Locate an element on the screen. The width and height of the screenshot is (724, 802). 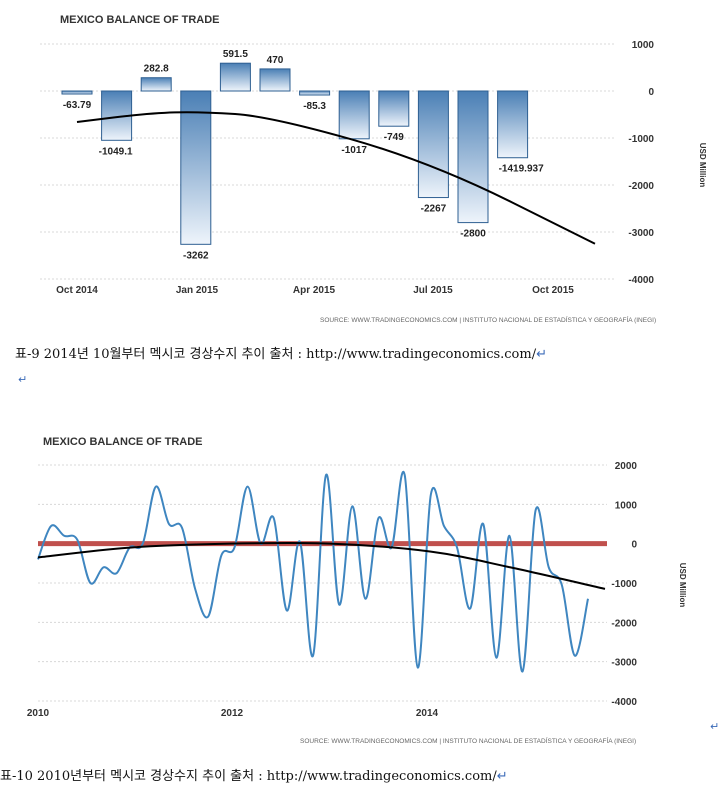
x-tick-label: Oct 2015 is located at coordinates (553, 290).